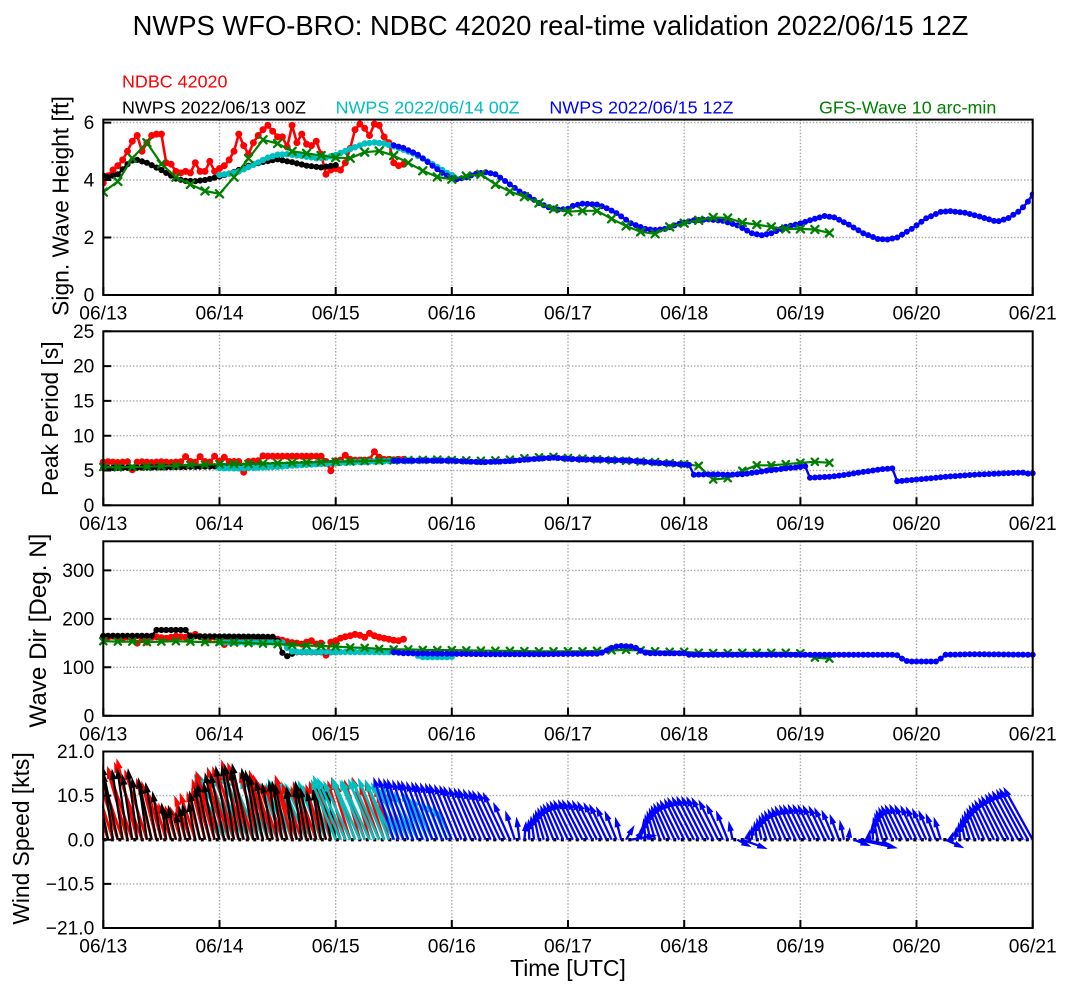  What do you see at coordinates (38, 631) in the screenshot?
I see `svg-text: Wave Dir [Deg. N]` at bounding box center [38, 631].